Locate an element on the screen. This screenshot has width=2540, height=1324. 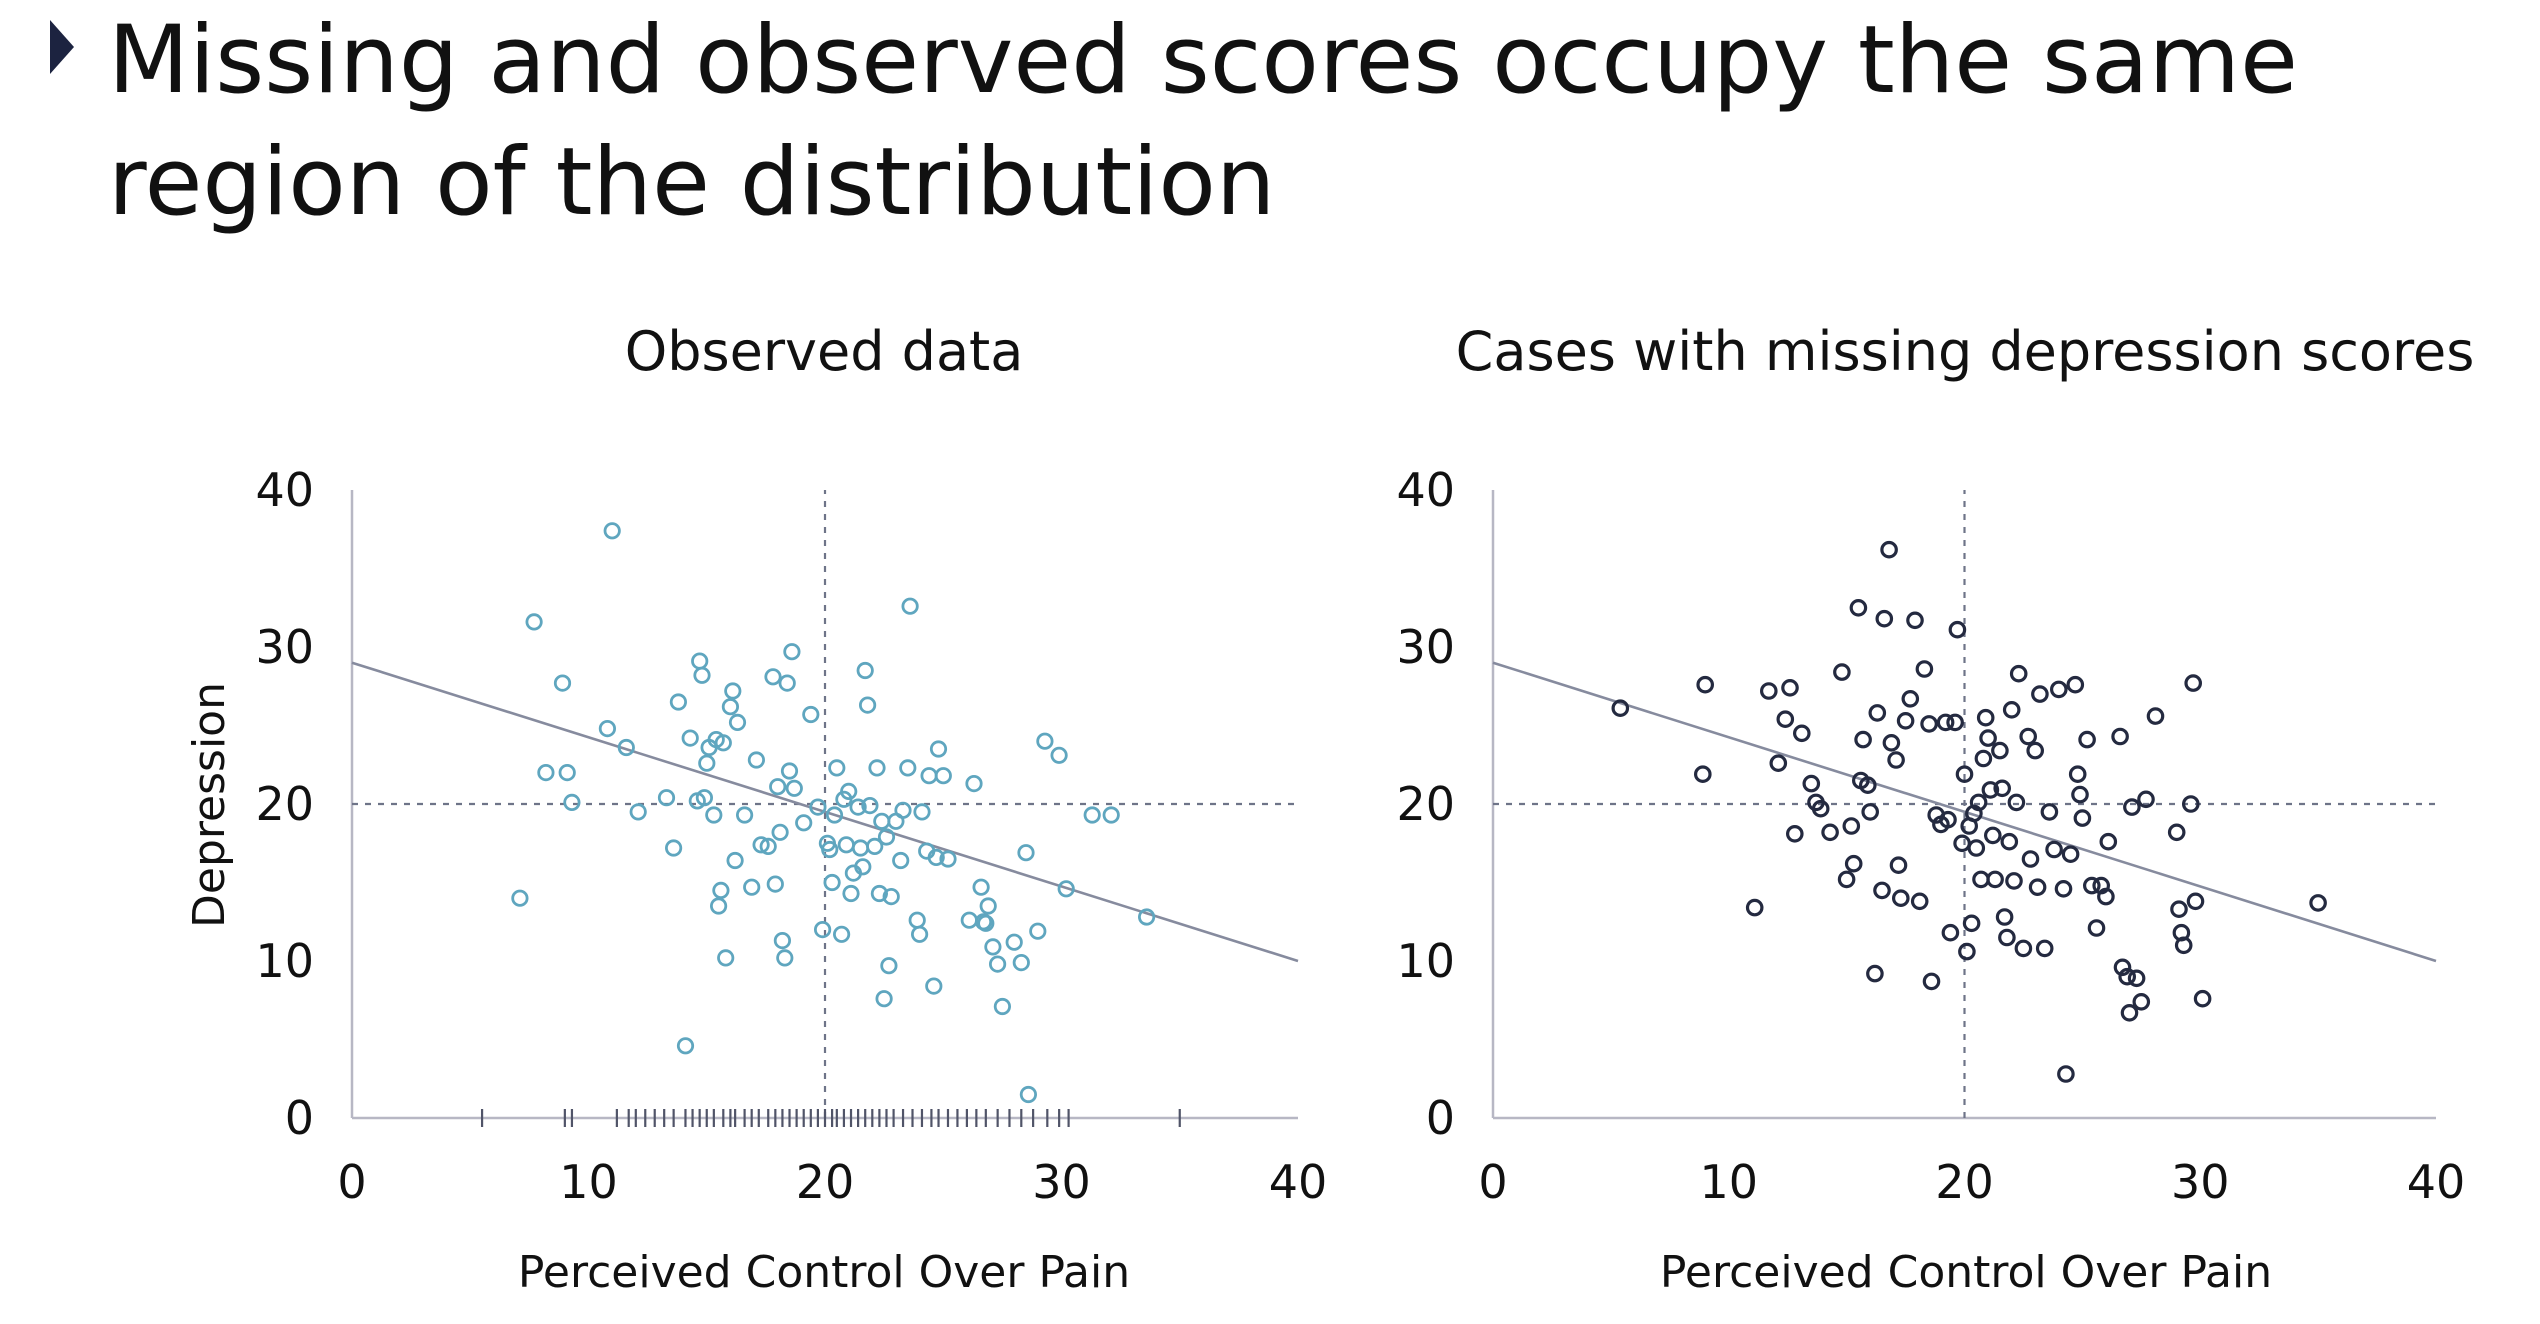
y-tick-label: 0 is located at coordinates (299, 1118).